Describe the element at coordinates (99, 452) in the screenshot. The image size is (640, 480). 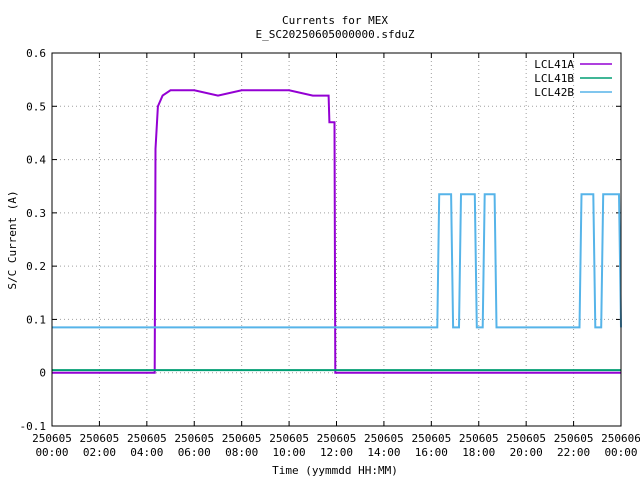
I see `x-tick-time: 02:00` at that location.